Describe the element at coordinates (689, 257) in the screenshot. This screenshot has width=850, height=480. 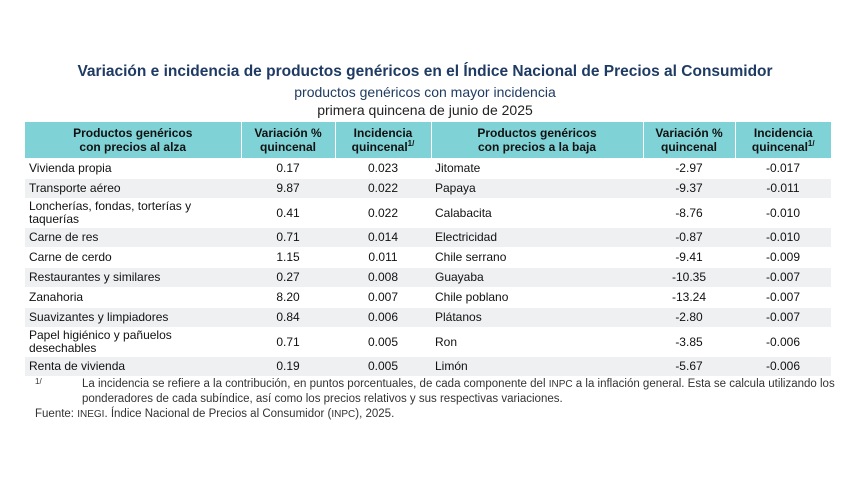
I see `down-variation-cell: -9.41` at that location.